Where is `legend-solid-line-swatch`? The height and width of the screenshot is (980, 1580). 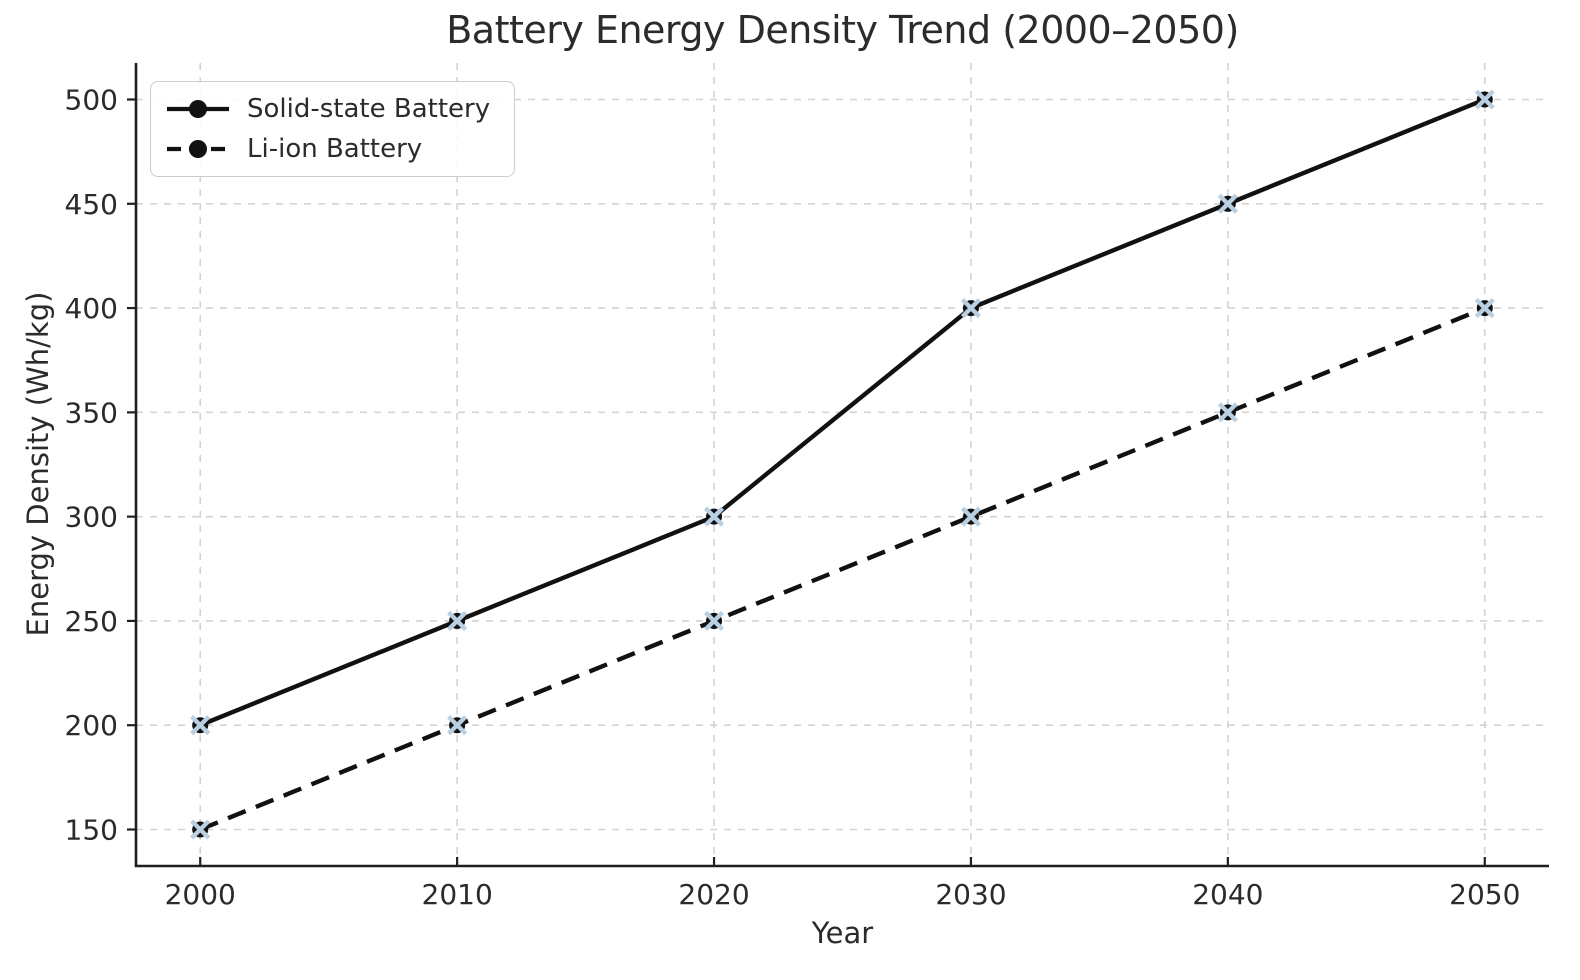
legend-solid-line-swatch is located at coordinates (198, 109).